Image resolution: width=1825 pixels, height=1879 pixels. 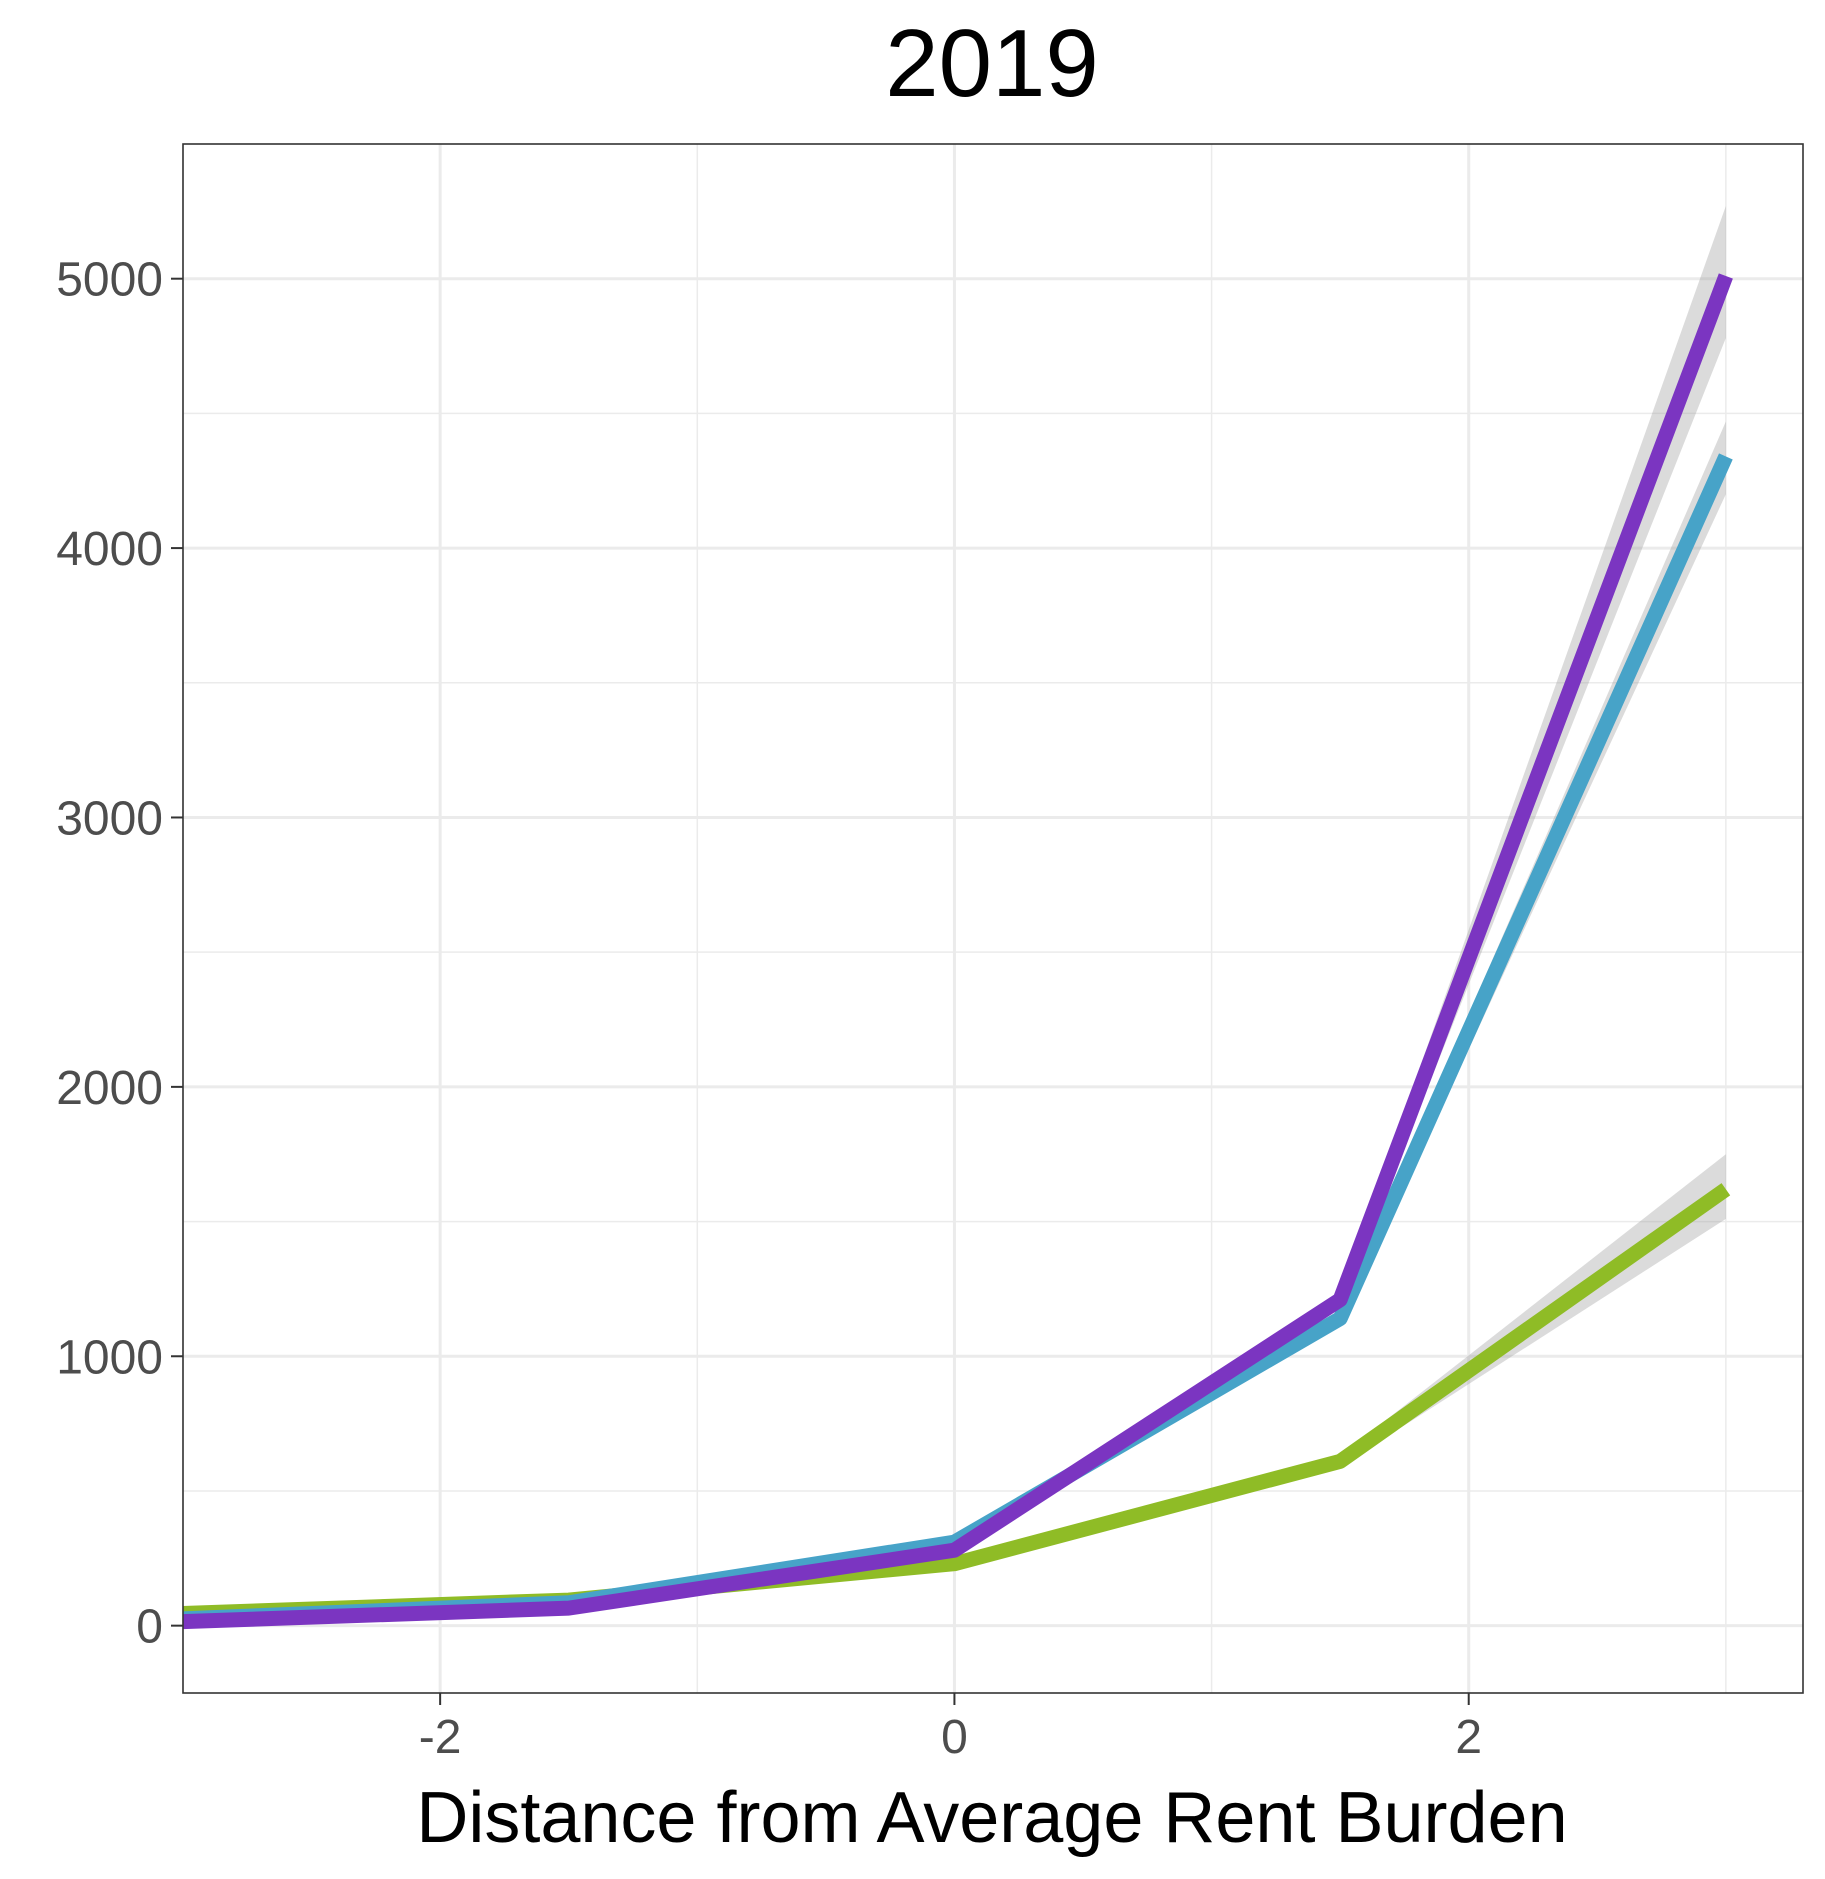 What do you see at coordinates (119, 954) in the screenshot?
I see `y-axis: 0 1000 2000 3000 4000 5000` at bounding box center [119, 954].